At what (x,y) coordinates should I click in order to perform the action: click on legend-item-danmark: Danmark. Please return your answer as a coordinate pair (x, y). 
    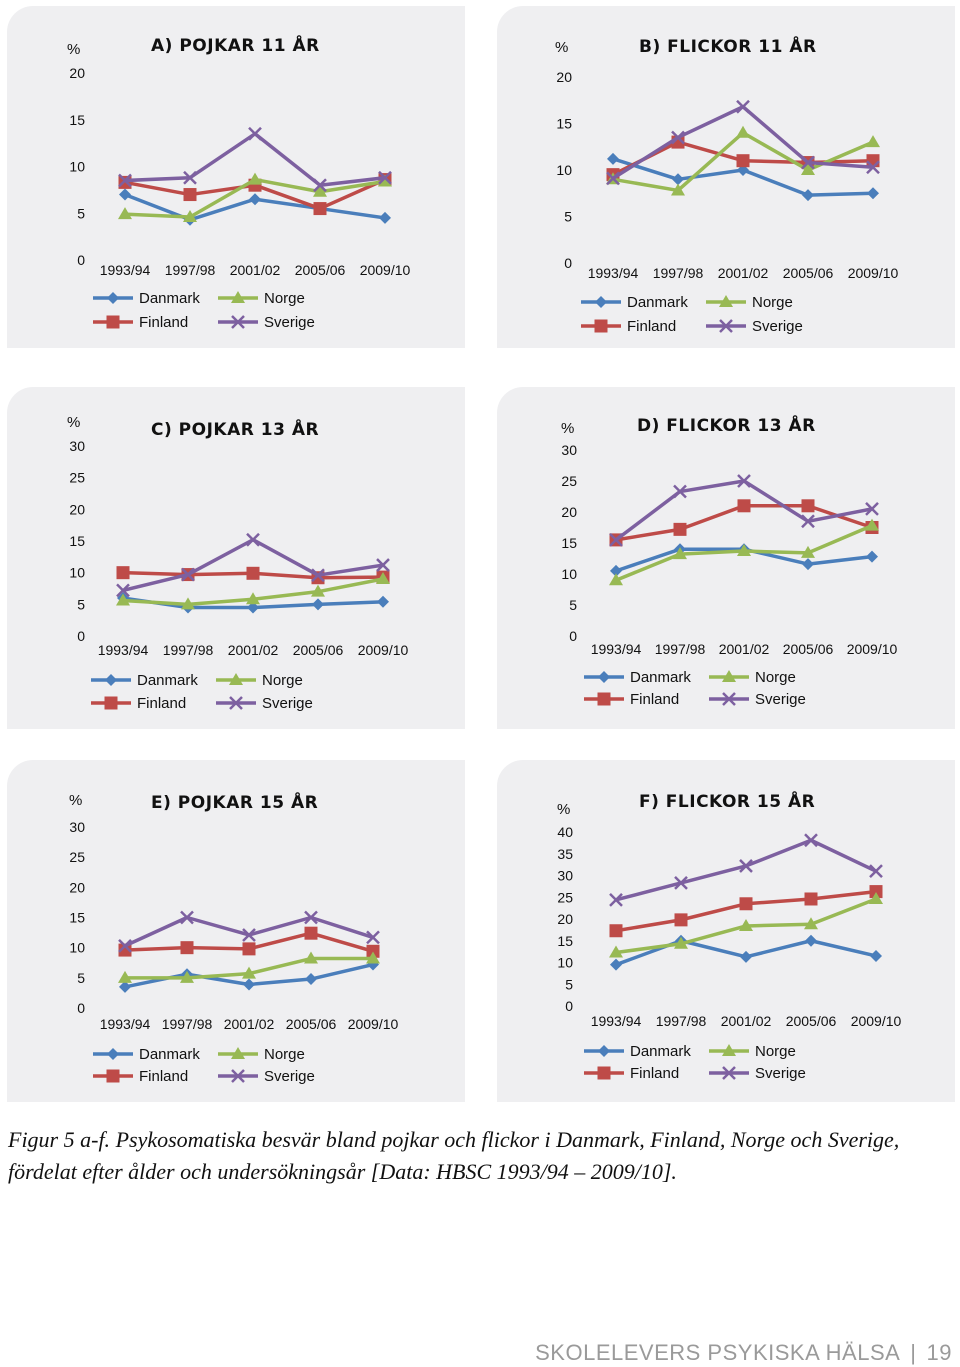
    Looking at the image, I should click on (146, 1054).